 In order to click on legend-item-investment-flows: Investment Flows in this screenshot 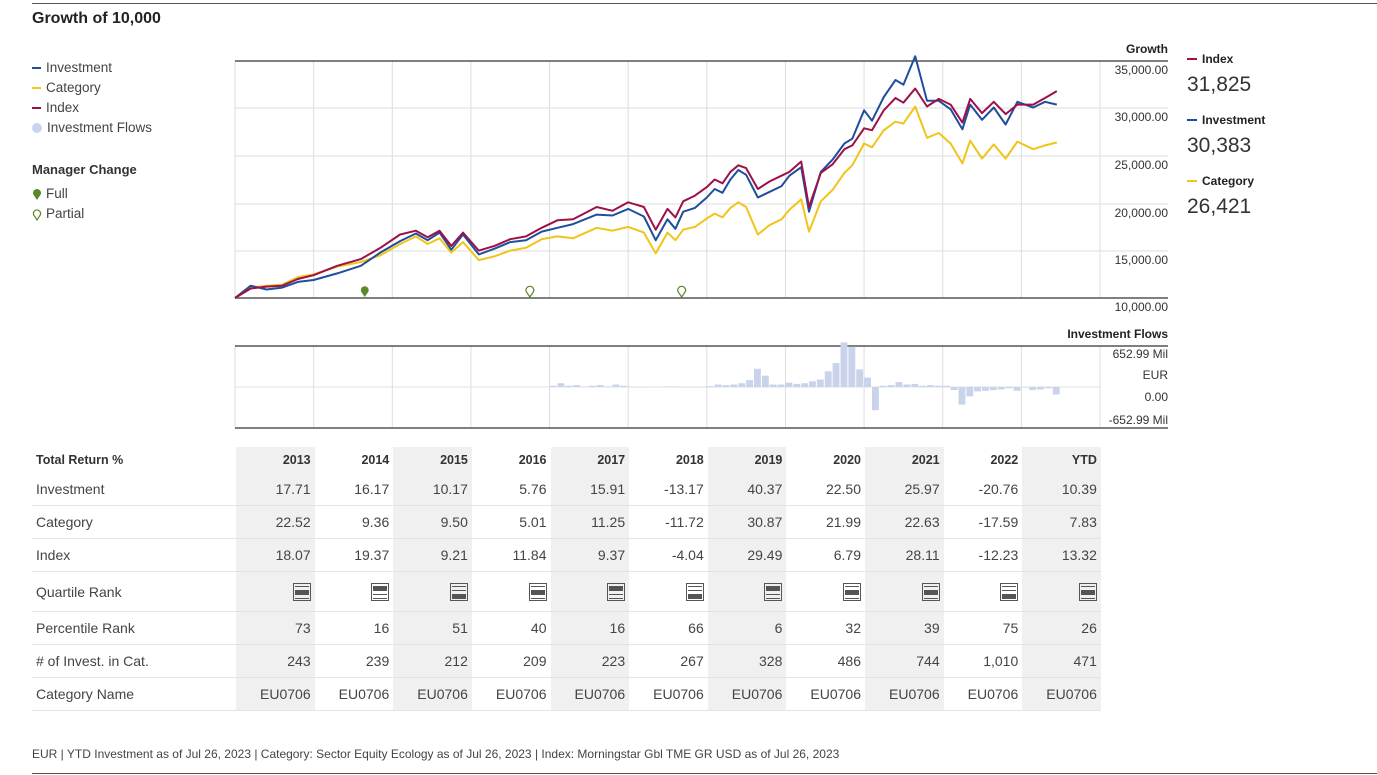, I will do `click(92, 128)`.